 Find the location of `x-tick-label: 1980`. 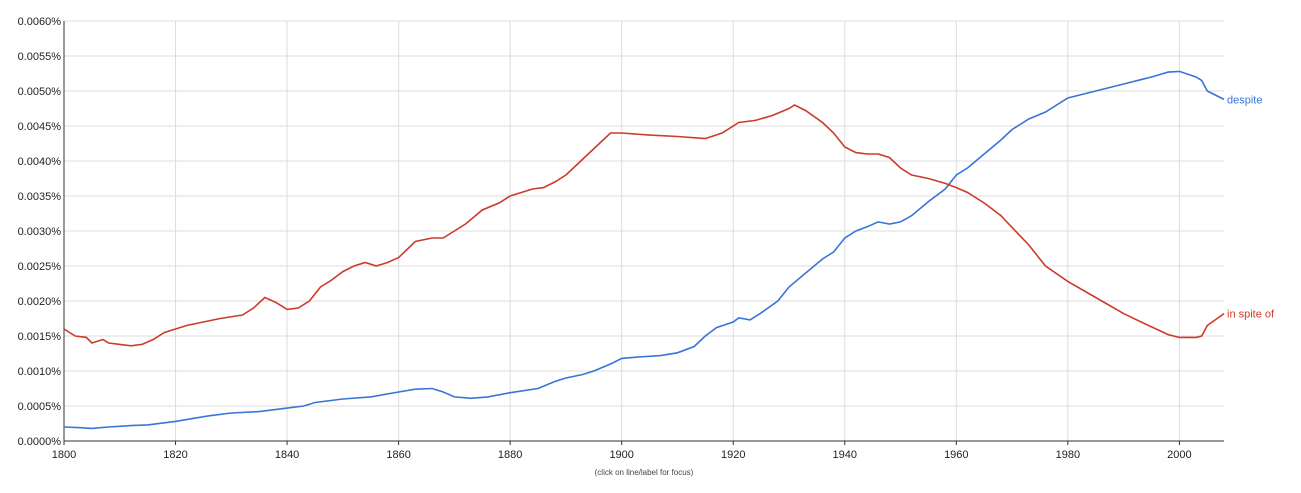

x-tick-label: 1980 is located at coordinates (1068, 455).